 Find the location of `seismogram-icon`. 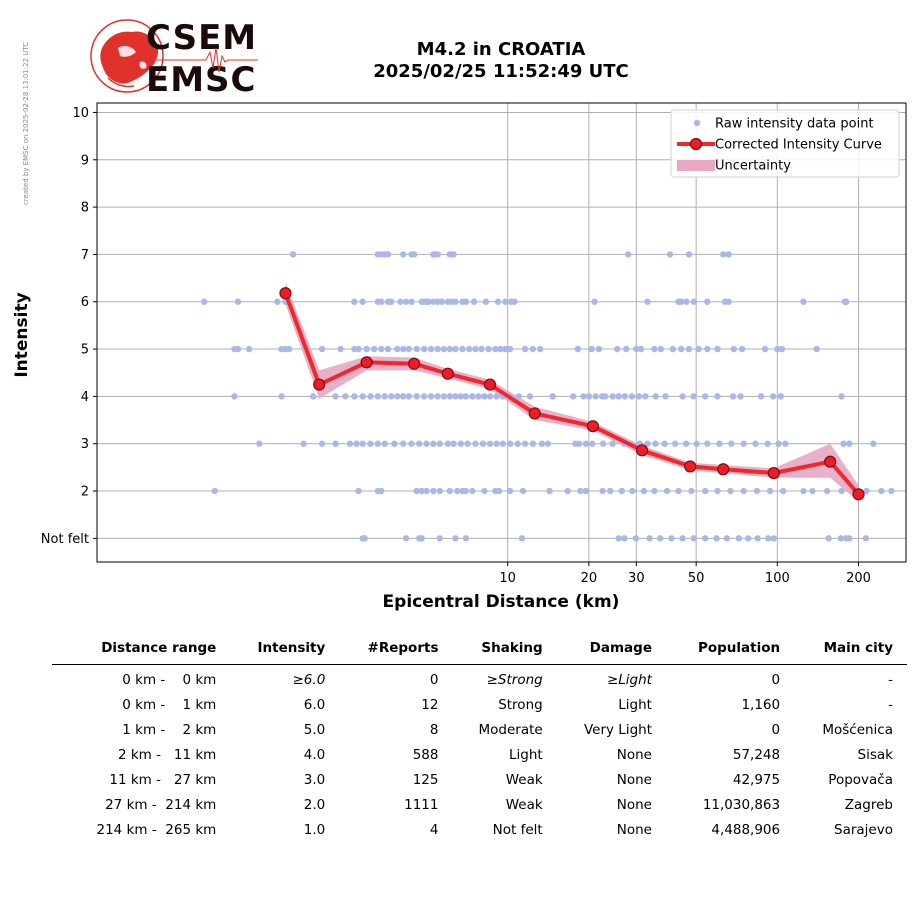

seismogram-icon is located at coordinates (202, 60).